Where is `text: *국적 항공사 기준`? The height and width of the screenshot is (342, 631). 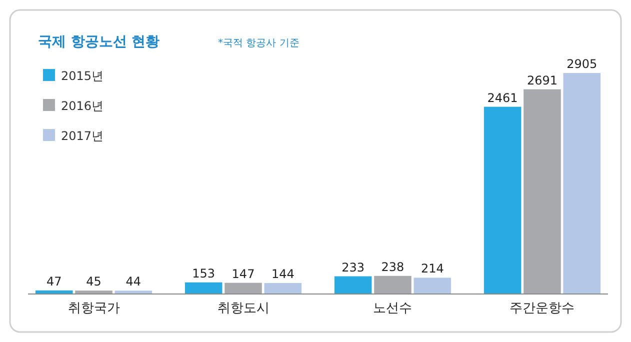
text: *국적 항공사 기준 is located at coordinates (259, 43).